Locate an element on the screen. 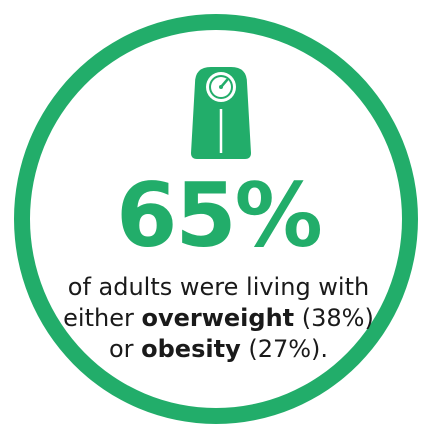 Image resolution: width=437 pixels, height=443 pixels. description-line-2: either overweight (38%) is located at coordinates (218, 318).